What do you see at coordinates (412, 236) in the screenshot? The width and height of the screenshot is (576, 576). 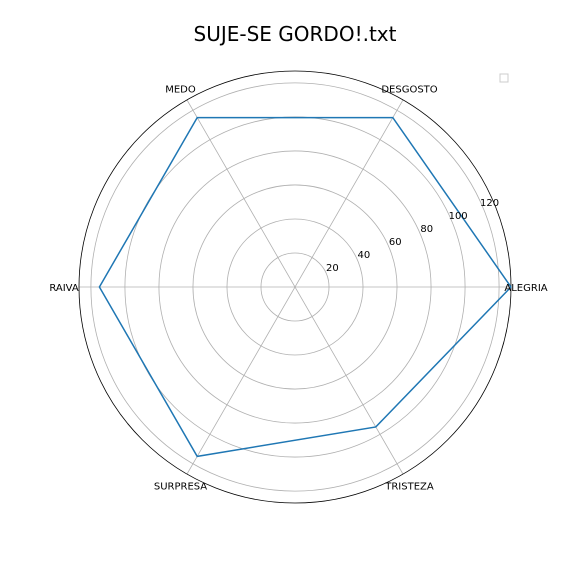 I see `radial-tick-labels: 20 40 60 80 100 120` at bounding box center [412, 236].